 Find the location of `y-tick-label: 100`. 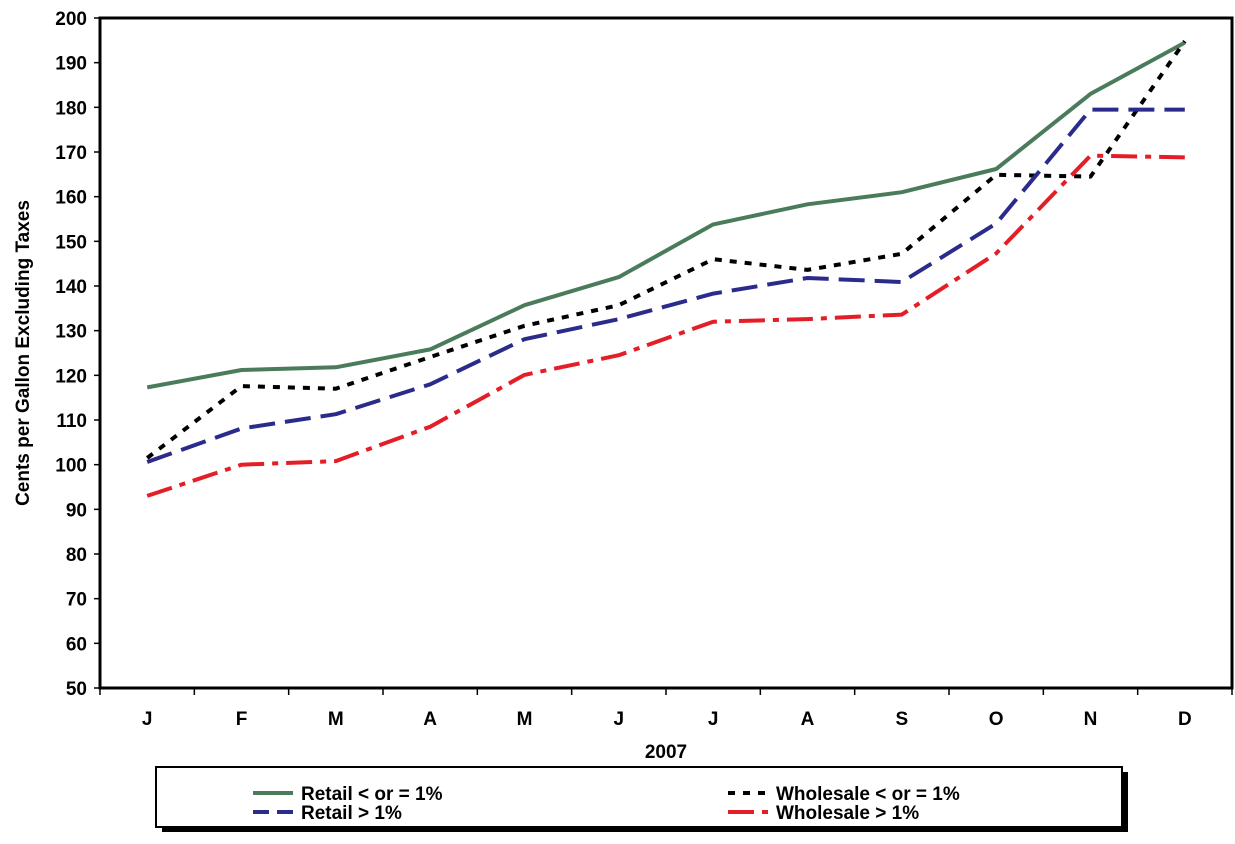

y-tick-label: 100 is located at coordinates (71, 466).